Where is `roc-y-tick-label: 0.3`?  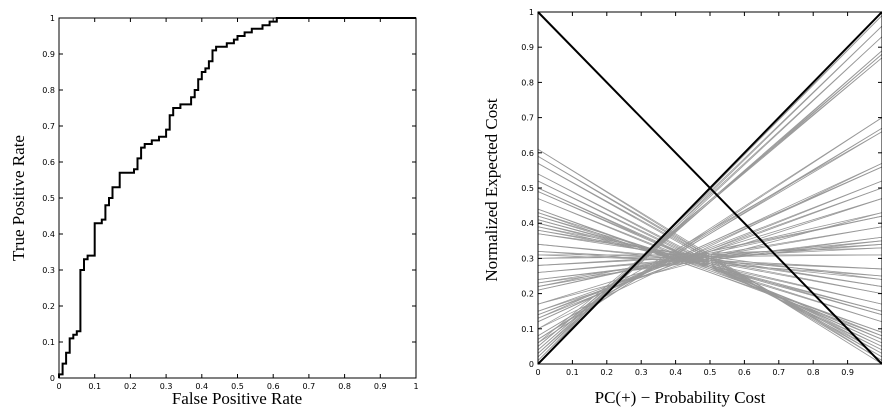 roc-y-tick-label: 0.3 is located at coordinates (48, 270).